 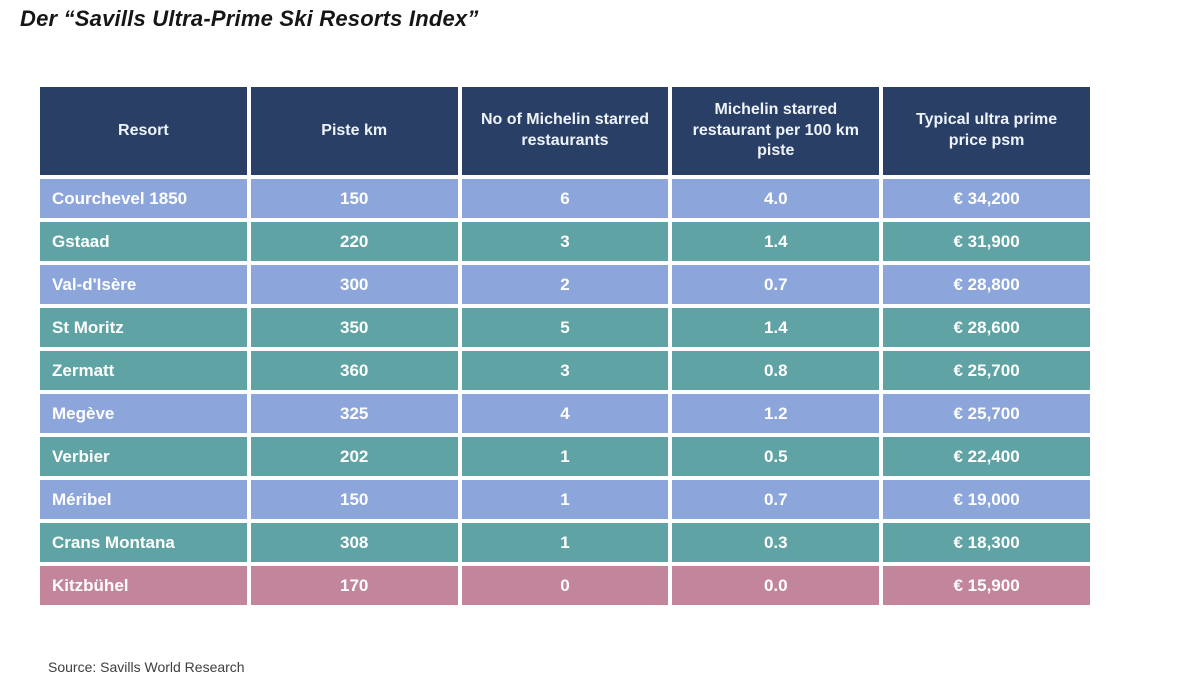 What do you see at coordinates (776, 370) in the screenshot?
I see `michelin-per-100km-cell: 0.8` at bounding box center [776, 370].